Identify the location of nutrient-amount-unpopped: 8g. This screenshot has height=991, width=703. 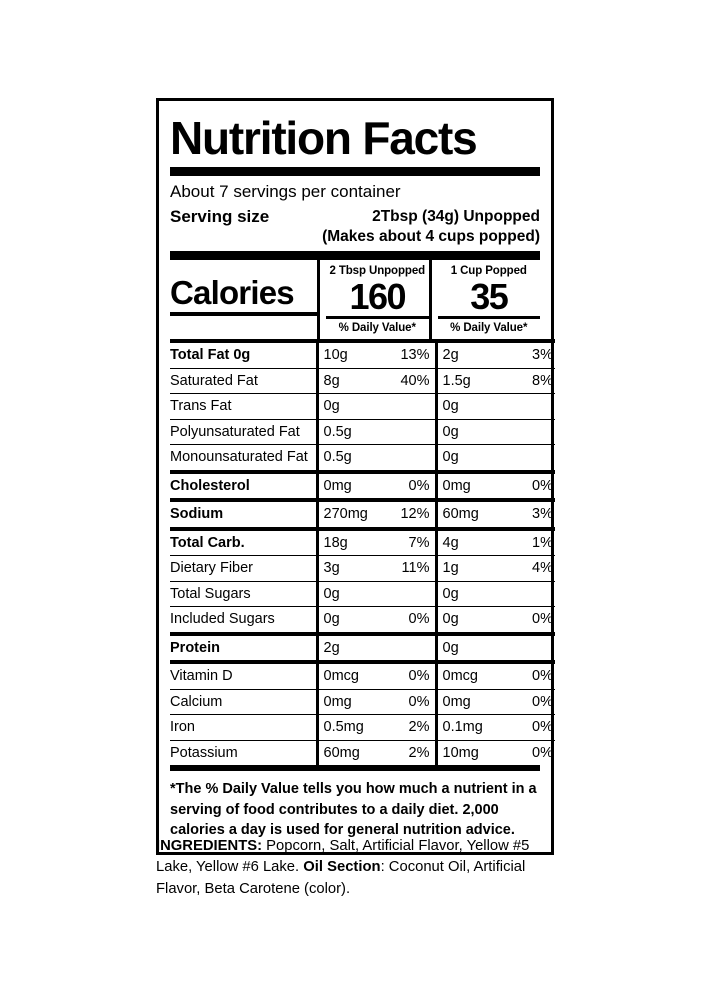
(352, 380).